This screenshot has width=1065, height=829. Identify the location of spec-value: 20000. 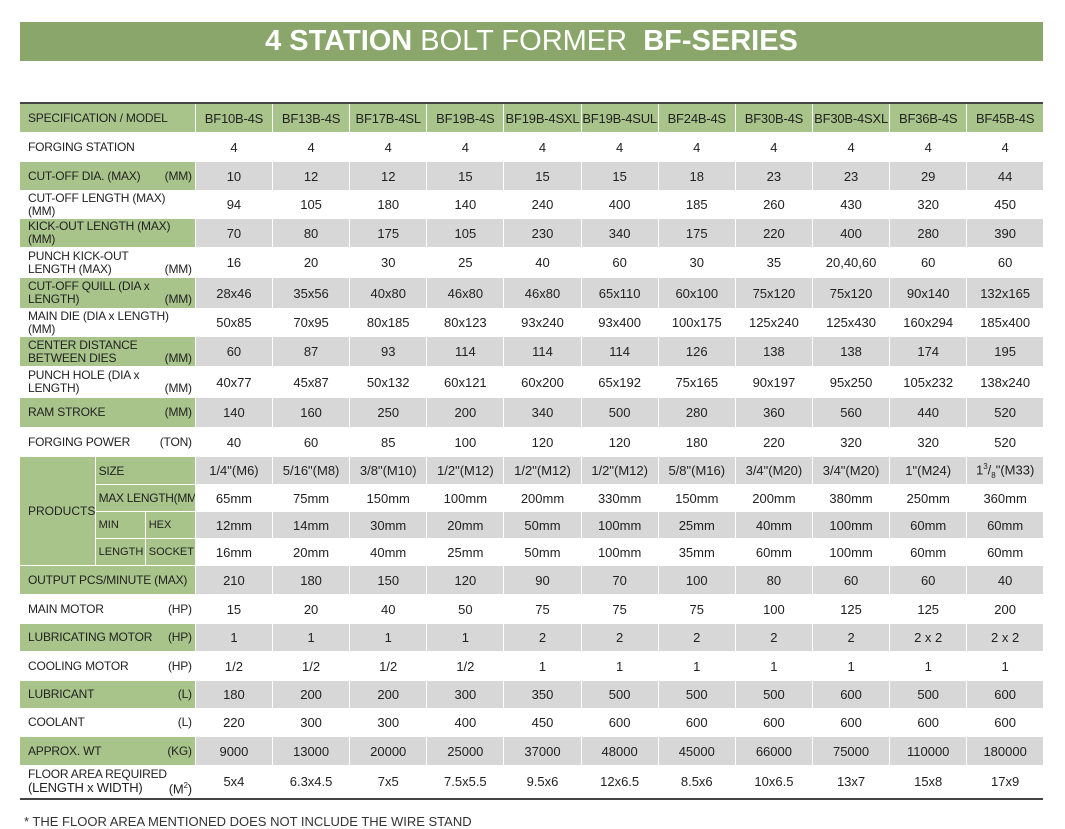
(388, 751).